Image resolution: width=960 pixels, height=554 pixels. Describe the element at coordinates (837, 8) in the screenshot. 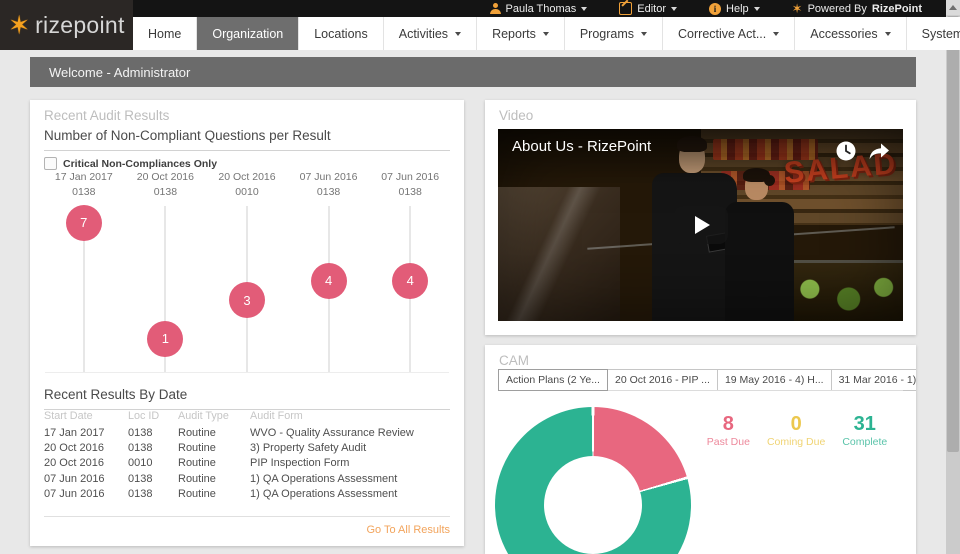

I see `powered-by-prefix: Powered By` at that location.